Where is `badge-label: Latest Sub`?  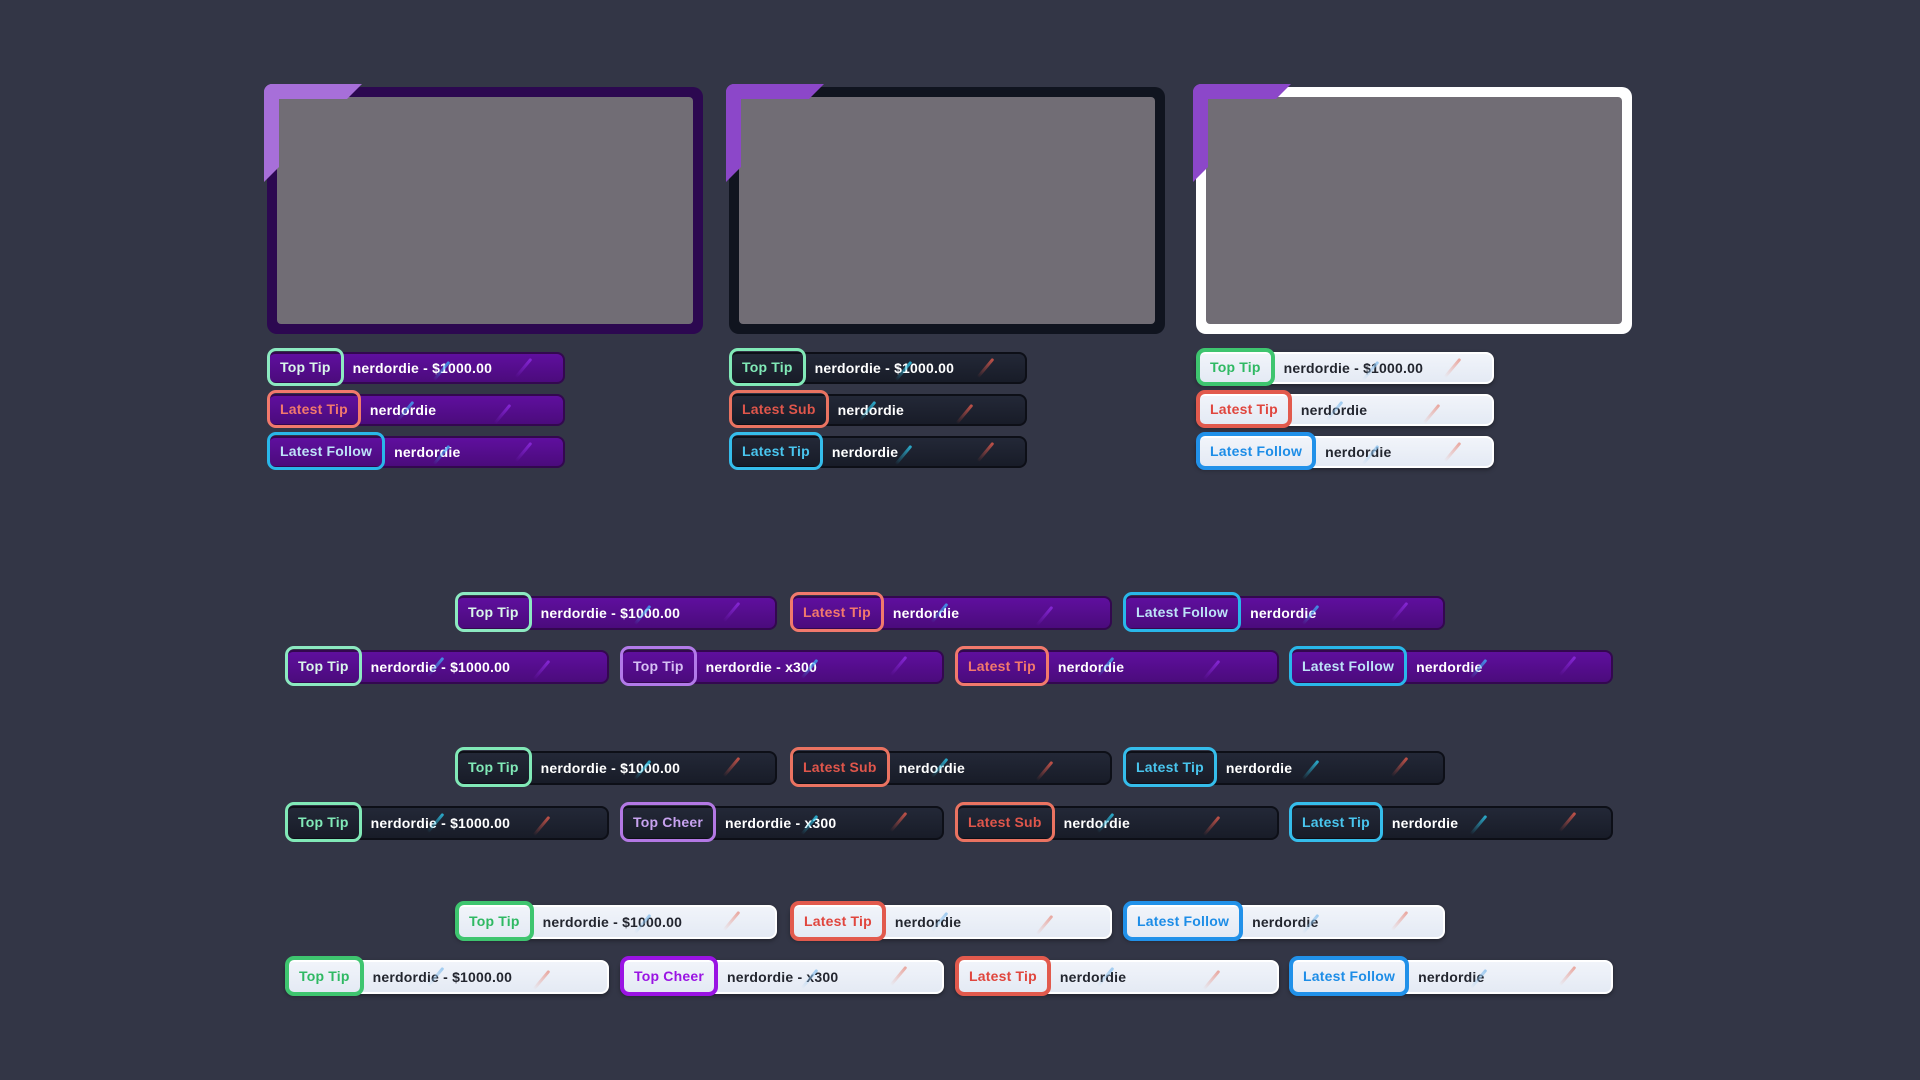 badge-label: Latest Sub is located at coordinates (1005, 821).